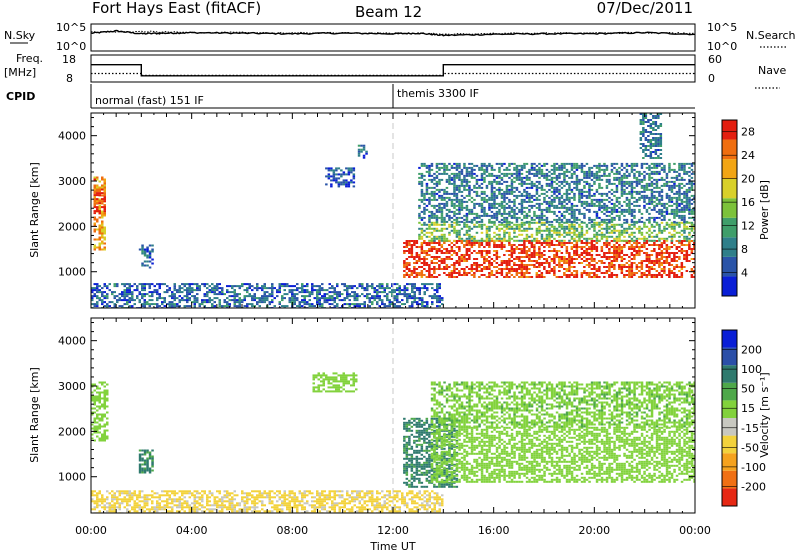  Describe the element at coordinates (748, 132) in the screenshot. I see `power-colorbar-tick-label: 28` at that location.